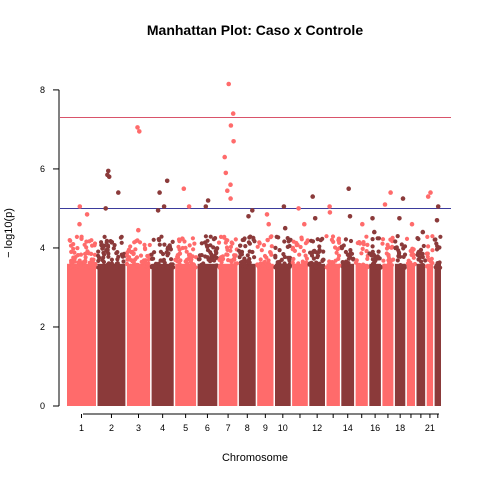 The image size is (480, 480). Describe the element at coordinates (228, 334) in the screenshot. I see `chromosome-7-body` at that location.